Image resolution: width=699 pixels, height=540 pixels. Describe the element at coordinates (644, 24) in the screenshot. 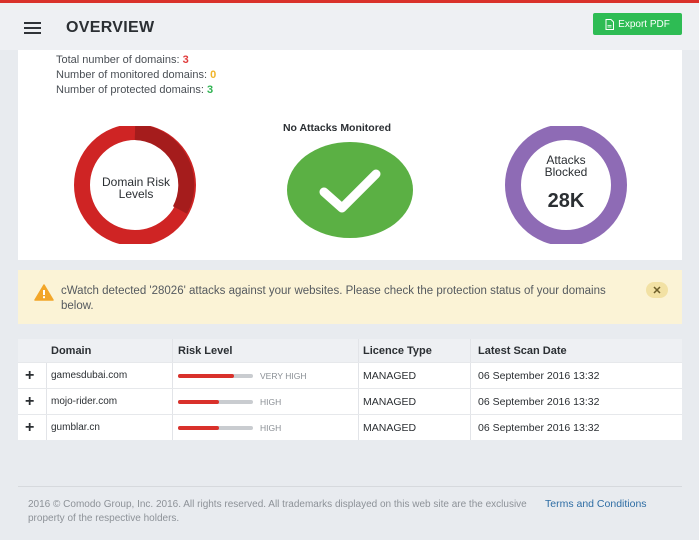

I see `export-pdf-label: Export PDF` at that location.